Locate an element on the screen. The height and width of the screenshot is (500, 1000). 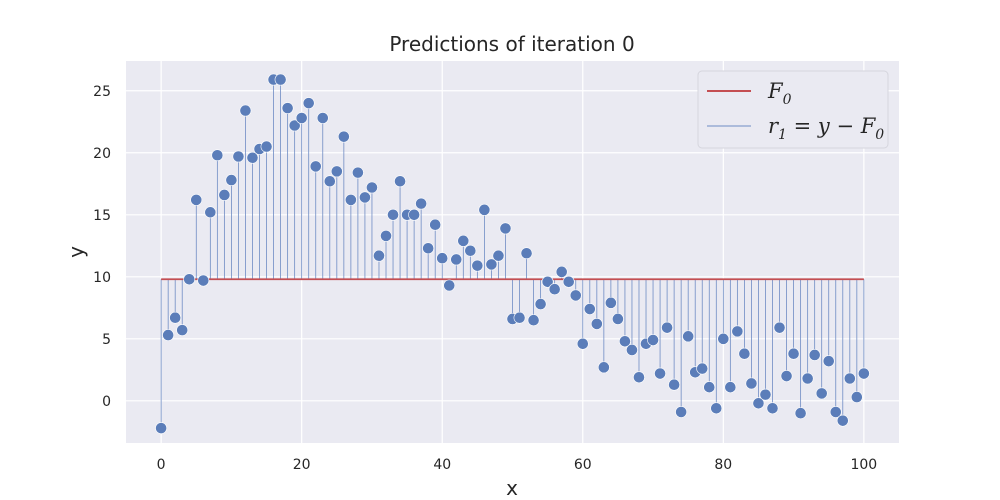
y-tick-label: 15 is located at coordinates (102, 216).